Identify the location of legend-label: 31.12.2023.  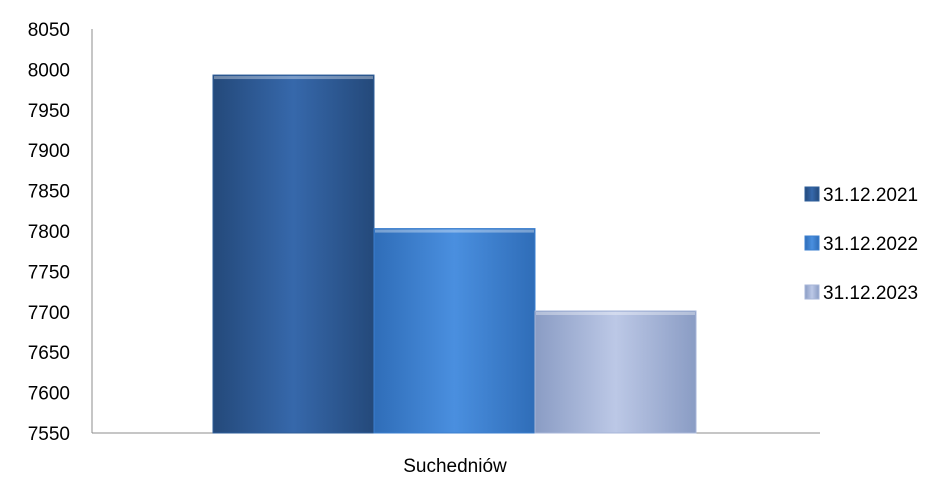
(870, 293).